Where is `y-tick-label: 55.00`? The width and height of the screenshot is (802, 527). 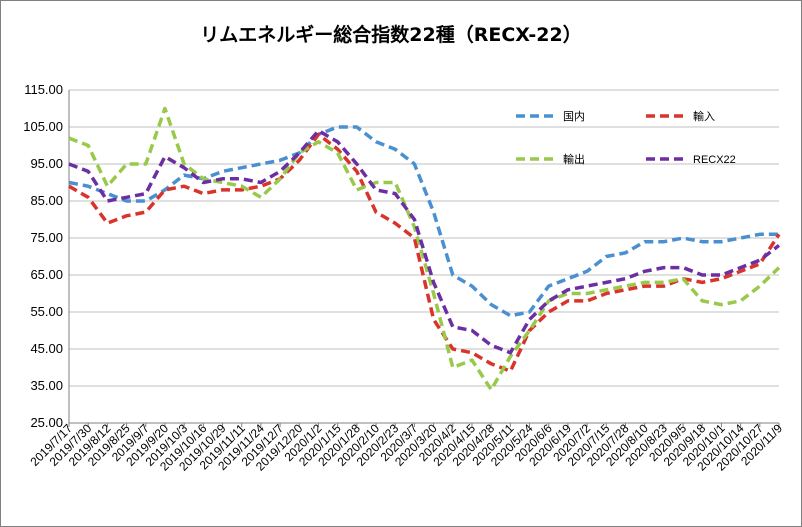 y-tick-label: 55.00 is located at coordinates (46, 311).